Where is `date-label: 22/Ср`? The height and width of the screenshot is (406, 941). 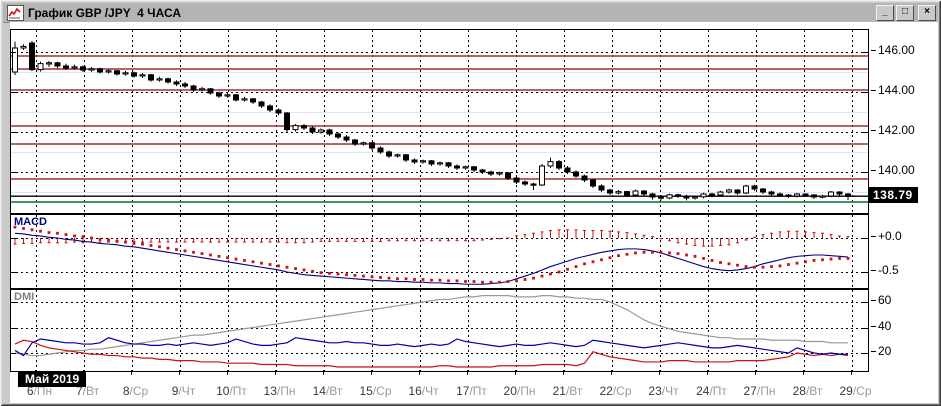 date-label: 22/Ср is located at coordinates (615, 391).